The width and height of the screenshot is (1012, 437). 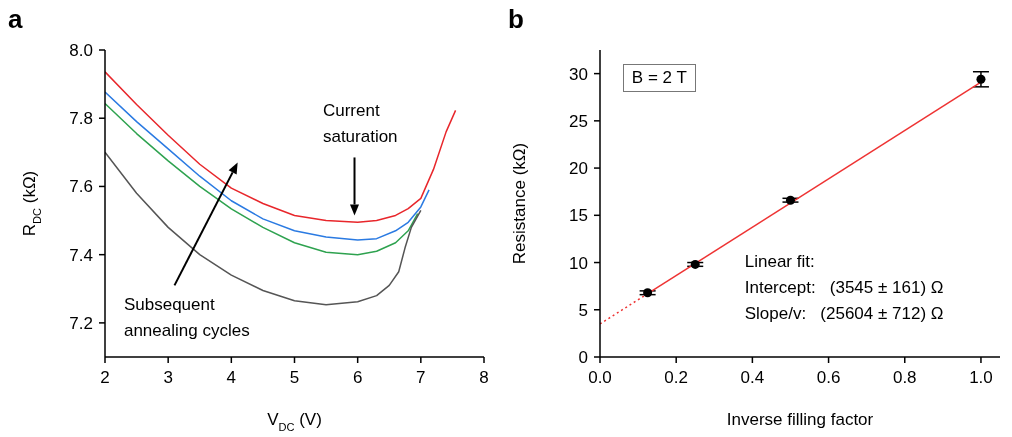 I want to click on x-tick-label: 6, so click(x=357, y=378).